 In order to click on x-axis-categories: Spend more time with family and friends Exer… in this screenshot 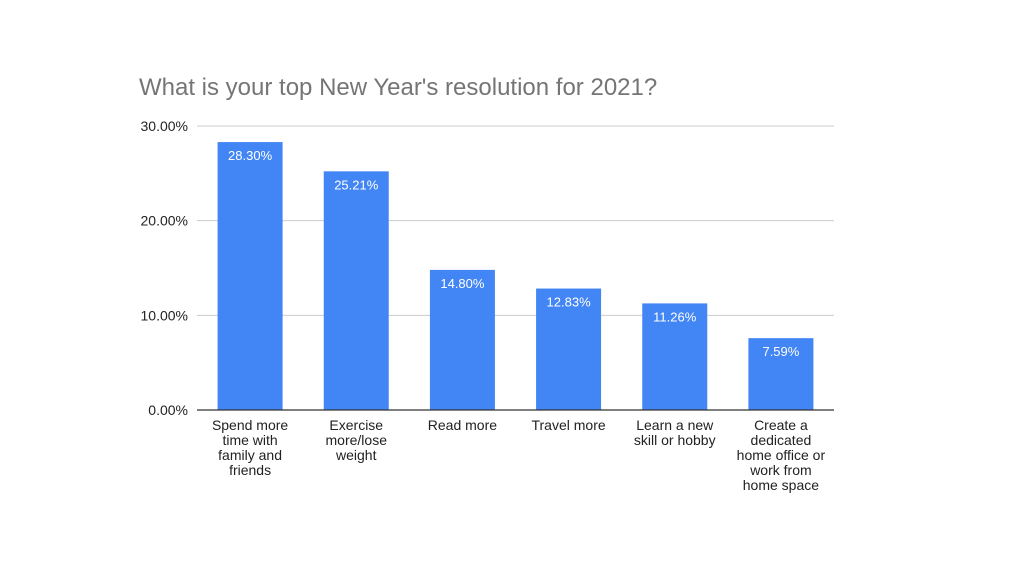, I will do `click(519, 455)`.